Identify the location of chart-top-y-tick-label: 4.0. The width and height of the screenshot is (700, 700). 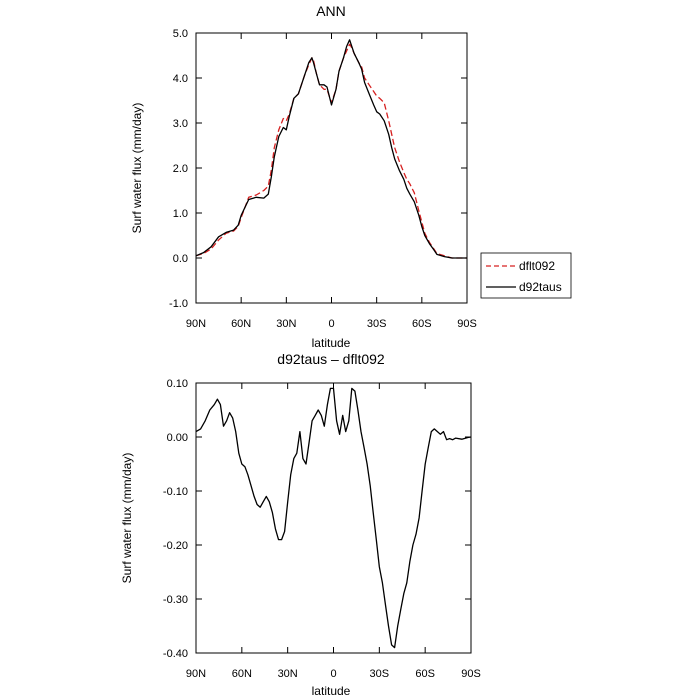
(180, 79).